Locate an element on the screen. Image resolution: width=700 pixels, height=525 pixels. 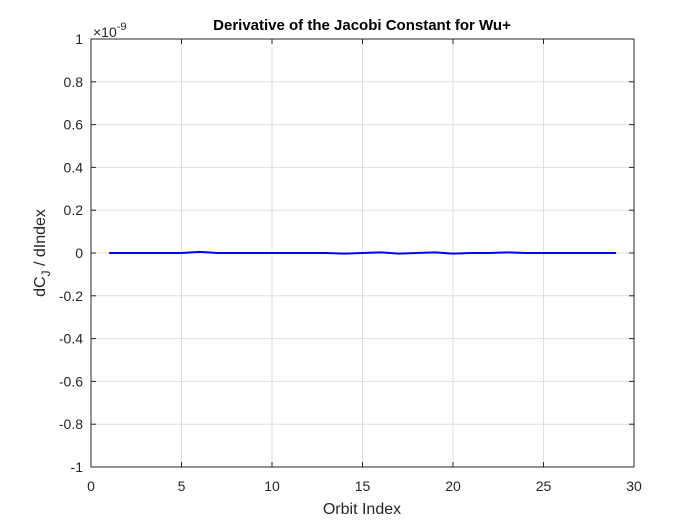
x-tick-label: 10 is located at coordinates (272, 486).